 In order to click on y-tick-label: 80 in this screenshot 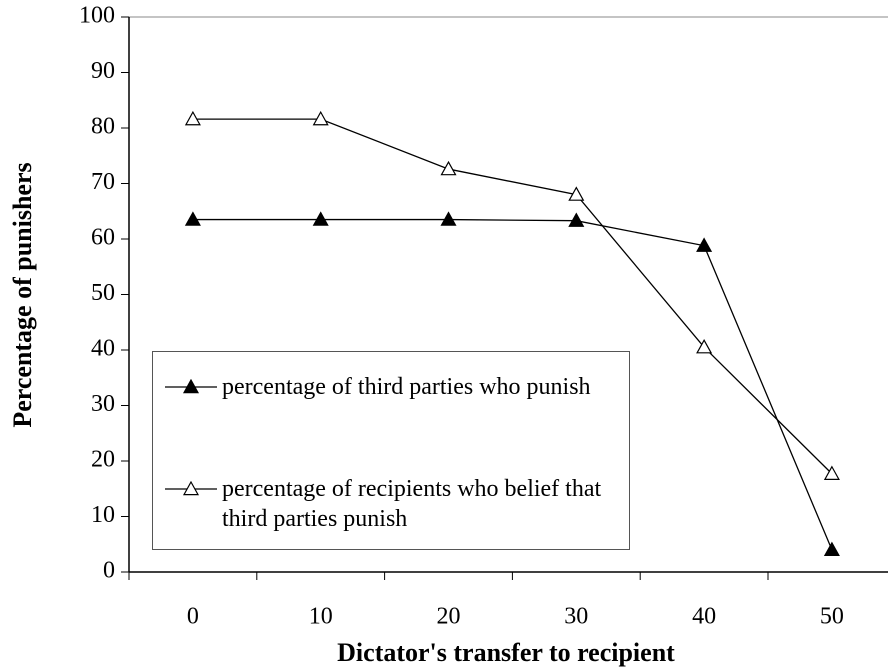, I will do `click(103, 127)`.